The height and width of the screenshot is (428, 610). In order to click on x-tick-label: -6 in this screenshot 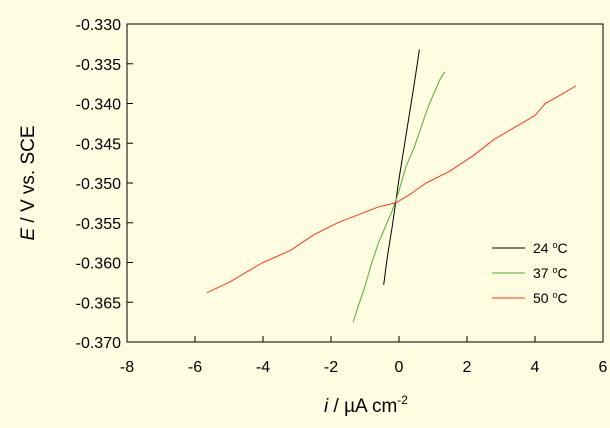, I will do `click(195, 367)`.